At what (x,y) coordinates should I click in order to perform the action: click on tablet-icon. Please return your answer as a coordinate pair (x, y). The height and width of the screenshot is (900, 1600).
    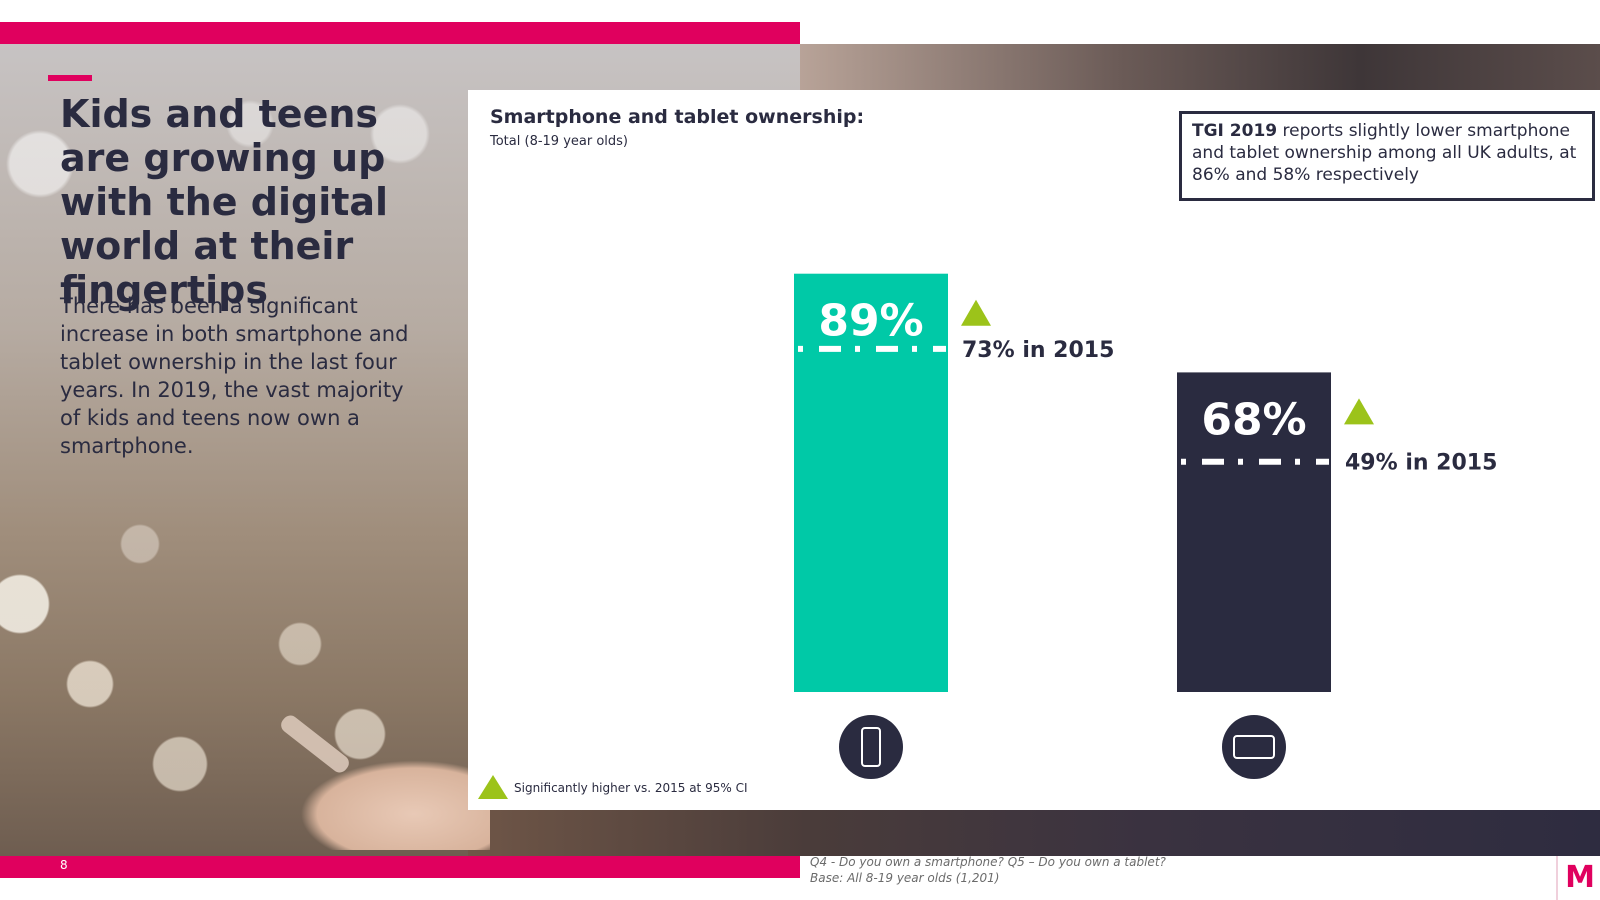
    Looking at the image, I should click on (1254, 747).